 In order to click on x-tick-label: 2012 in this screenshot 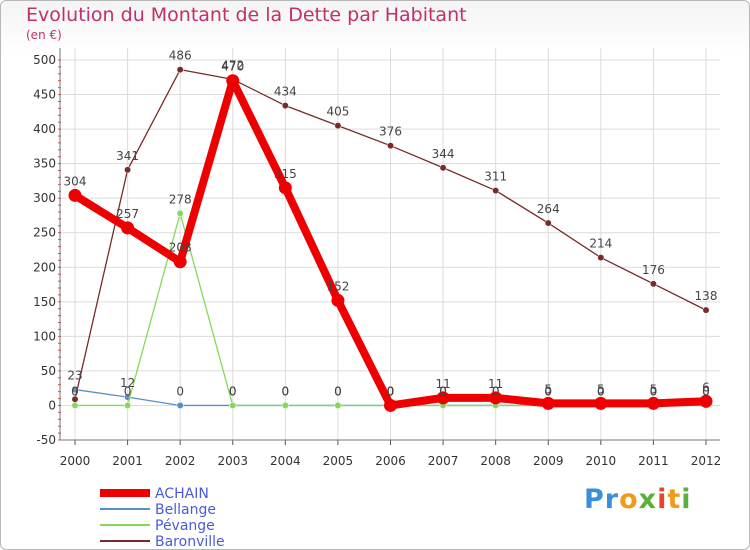, I will do `click(706, 461)`.